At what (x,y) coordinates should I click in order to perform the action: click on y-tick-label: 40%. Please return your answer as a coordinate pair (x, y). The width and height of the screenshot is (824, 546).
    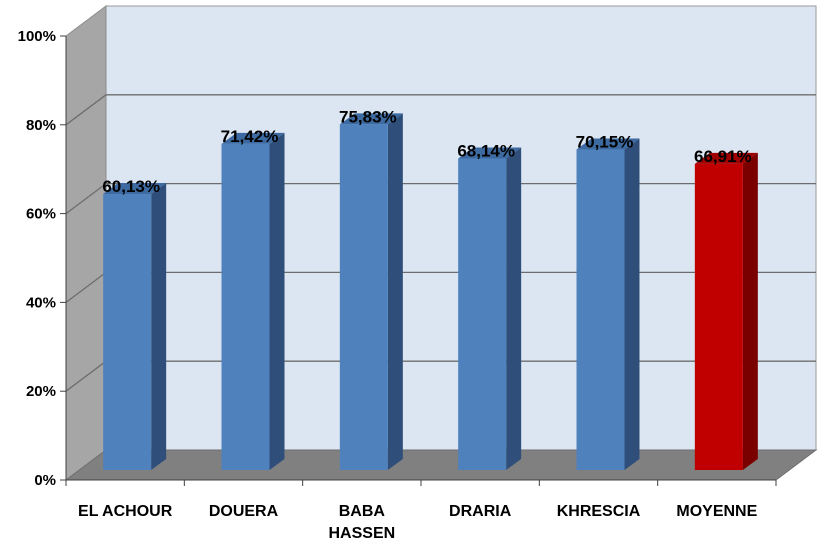
    Looking at the image, I should click on (41, 302).